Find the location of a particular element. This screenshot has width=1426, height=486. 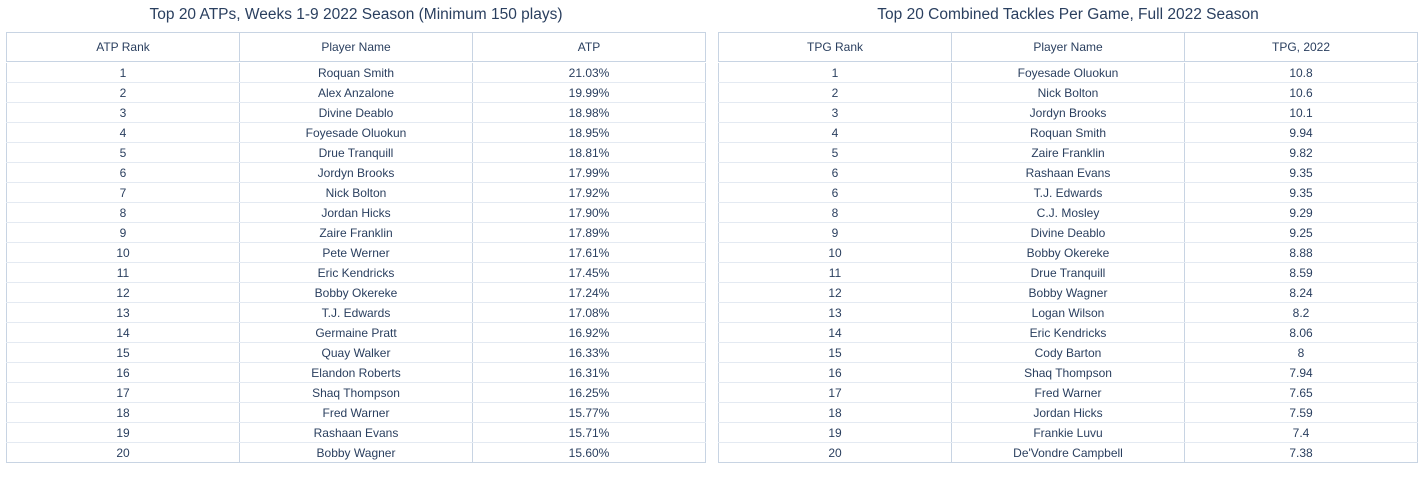

table-row: 10 Pete Werner 17.61% is located at coordinates (356, 252).